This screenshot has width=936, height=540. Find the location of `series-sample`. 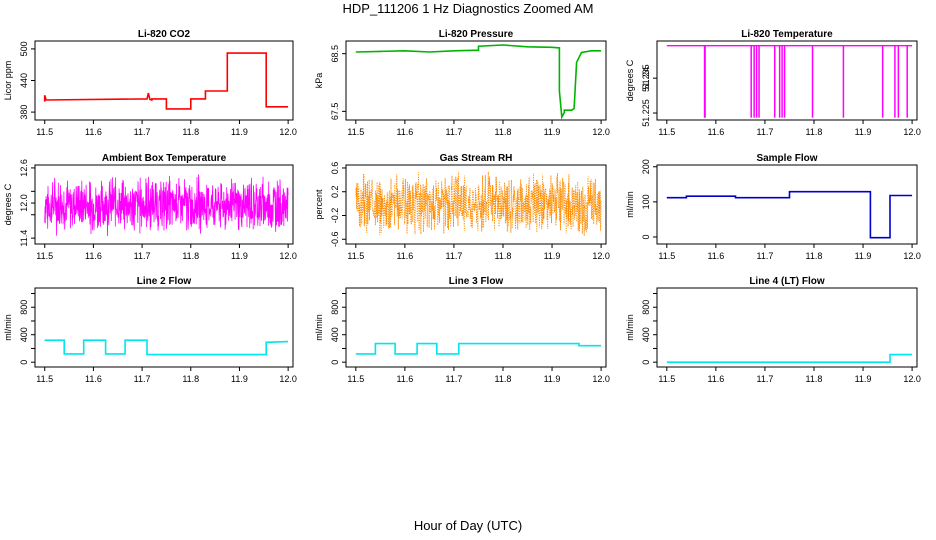

series-sample is located at coordinates (789, 214).